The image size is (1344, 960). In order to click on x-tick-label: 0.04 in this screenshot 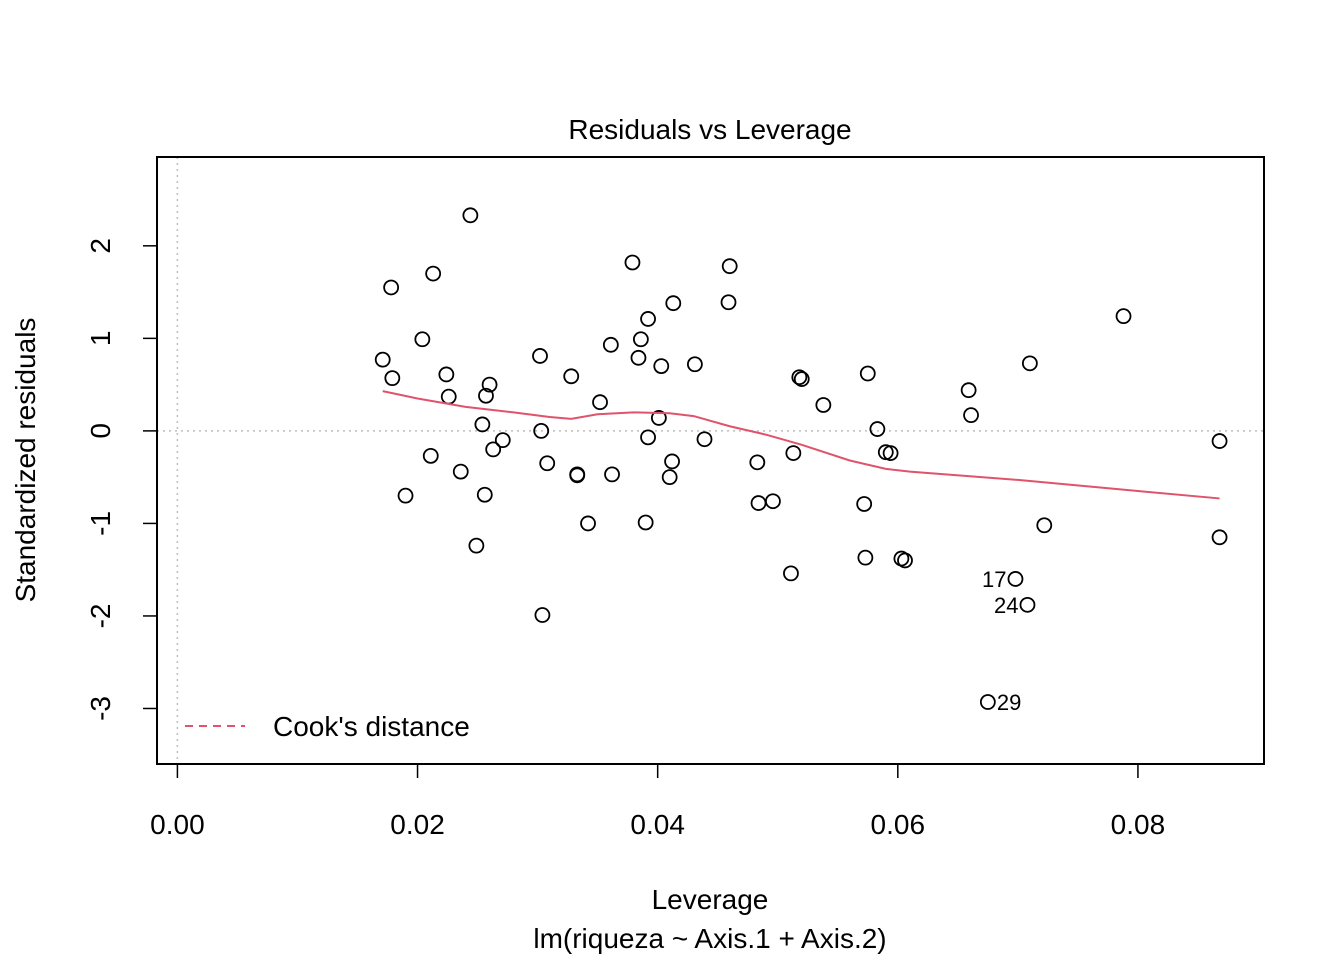, I will do `click(657, 824)`.